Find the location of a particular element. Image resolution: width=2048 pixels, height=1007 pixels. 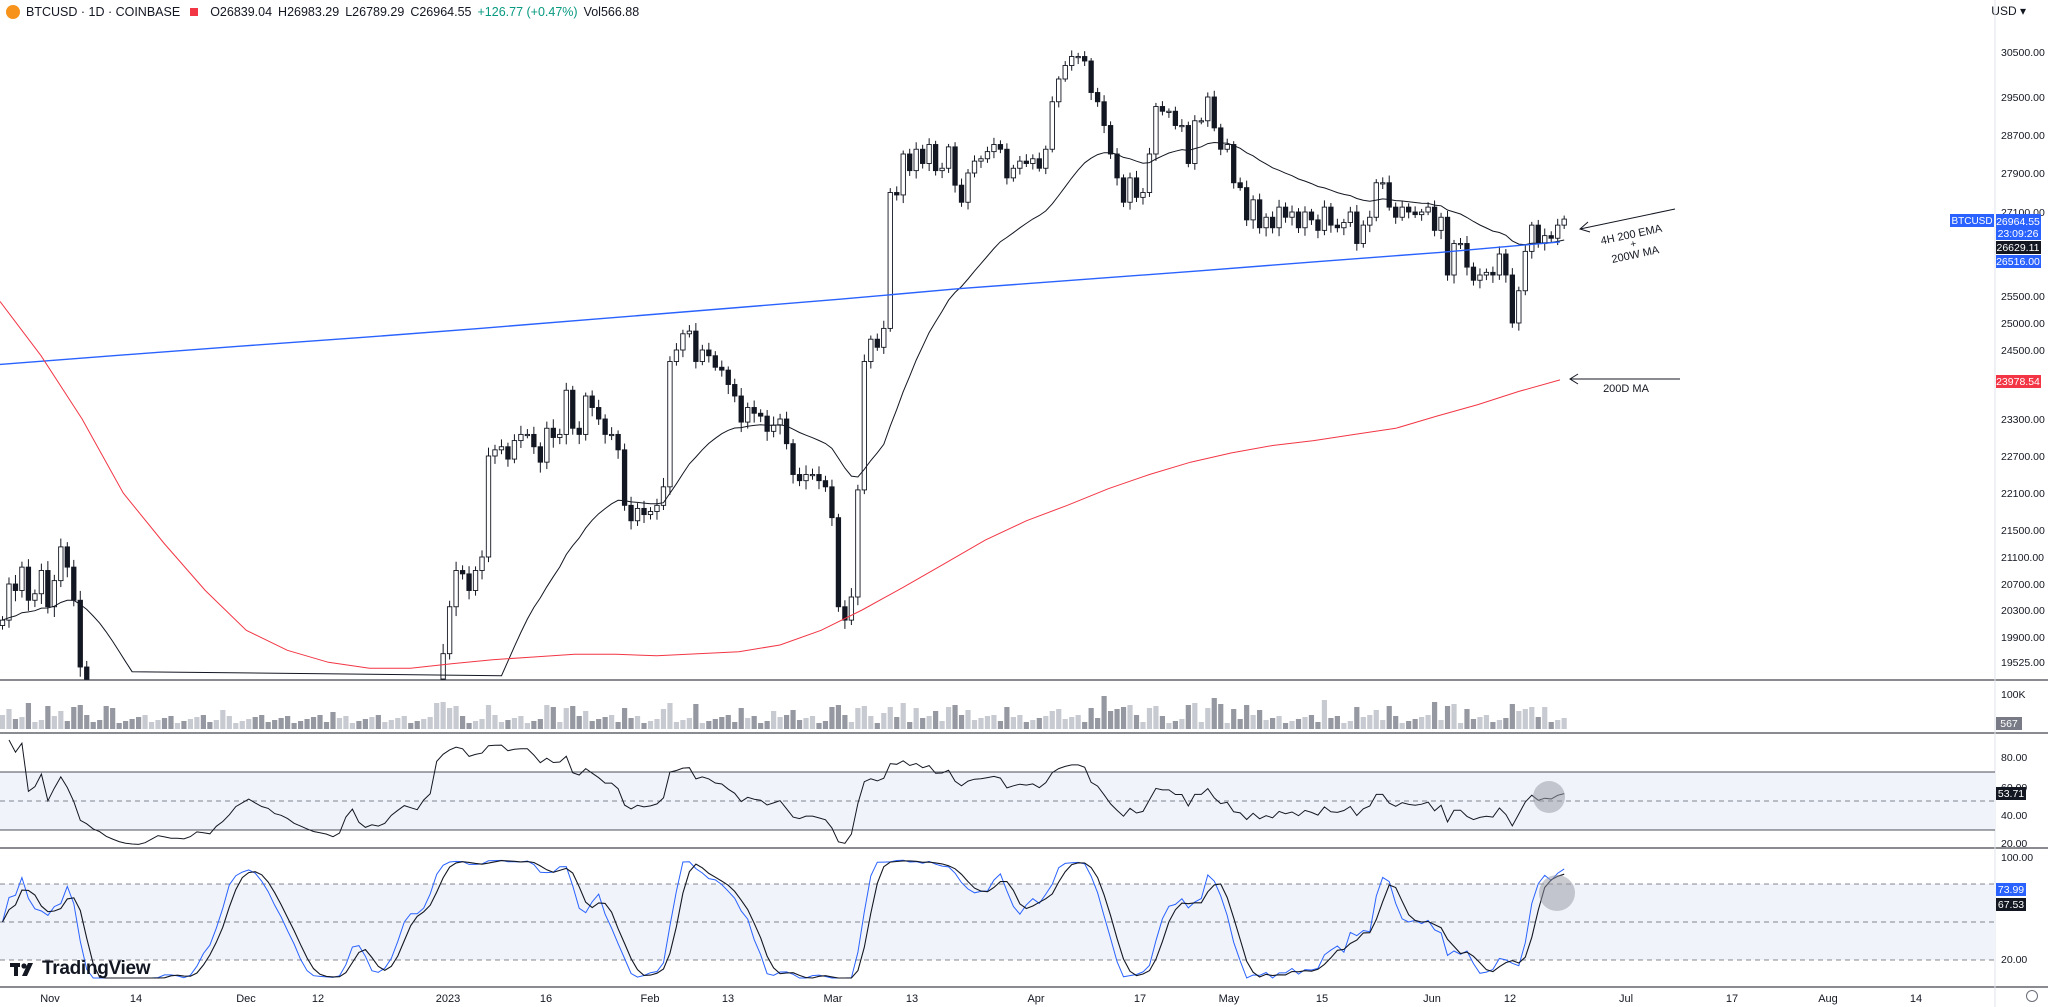

flag-icon is located at coordinates (194, 12).